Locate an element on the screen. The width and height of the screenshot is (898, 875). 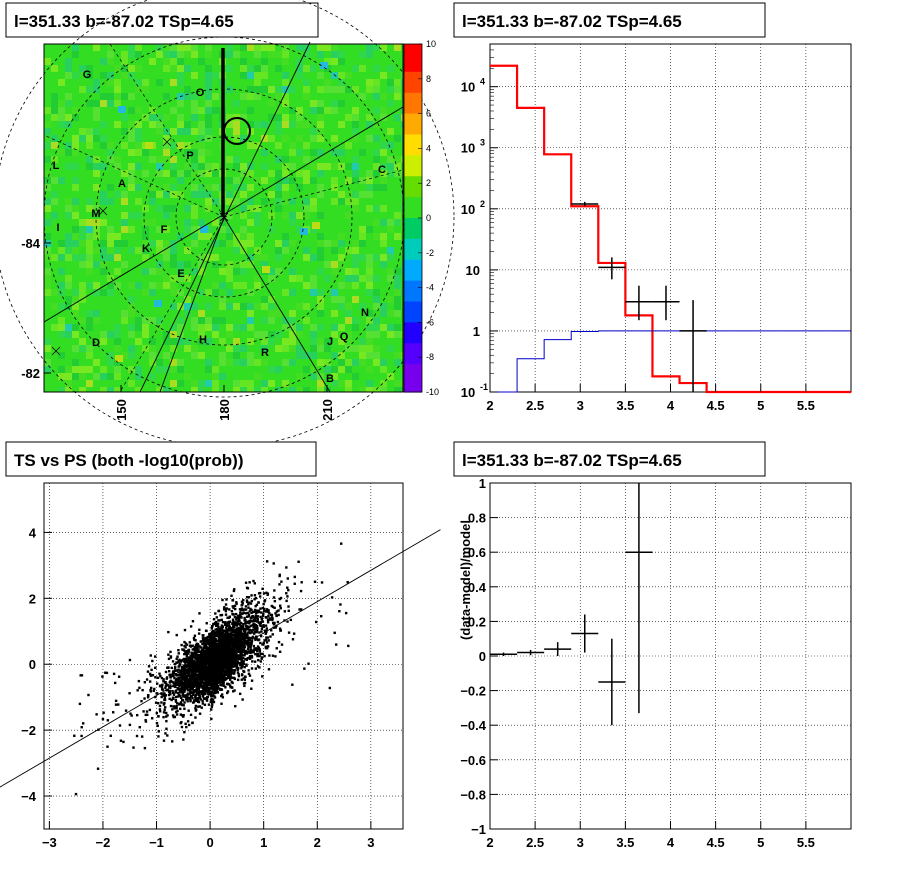
y-tick-label: 4 is located at coordinates (482, 82).